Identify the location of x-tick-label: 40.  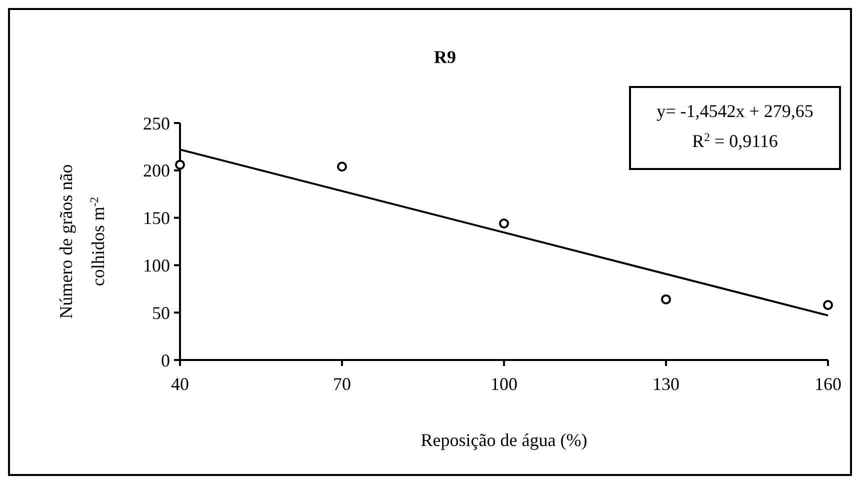
(180, 384).